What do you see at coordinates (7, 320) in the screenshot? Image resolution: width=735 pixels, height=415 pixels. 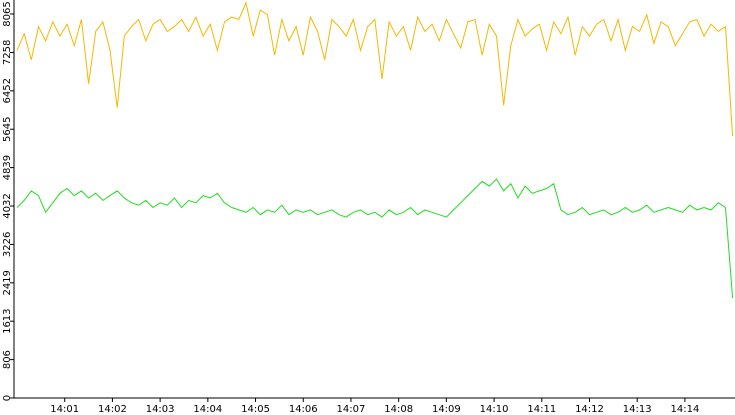 I see `y-tick-label: 1613` at bounding box center [7, 320].